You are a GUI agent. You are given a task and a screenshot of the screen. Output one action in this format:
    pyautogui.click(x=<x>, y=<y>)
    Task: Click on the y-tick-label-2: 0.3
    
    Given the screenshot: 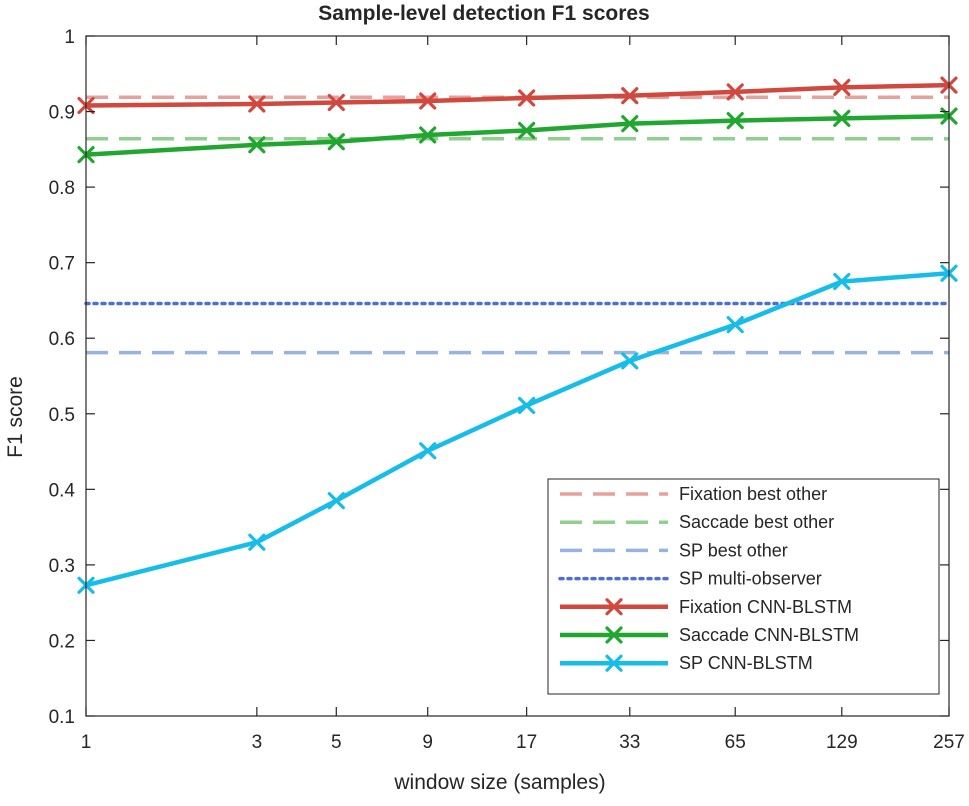 What is the action you would take?
    pyautogui.click(x=62, y=566)
    